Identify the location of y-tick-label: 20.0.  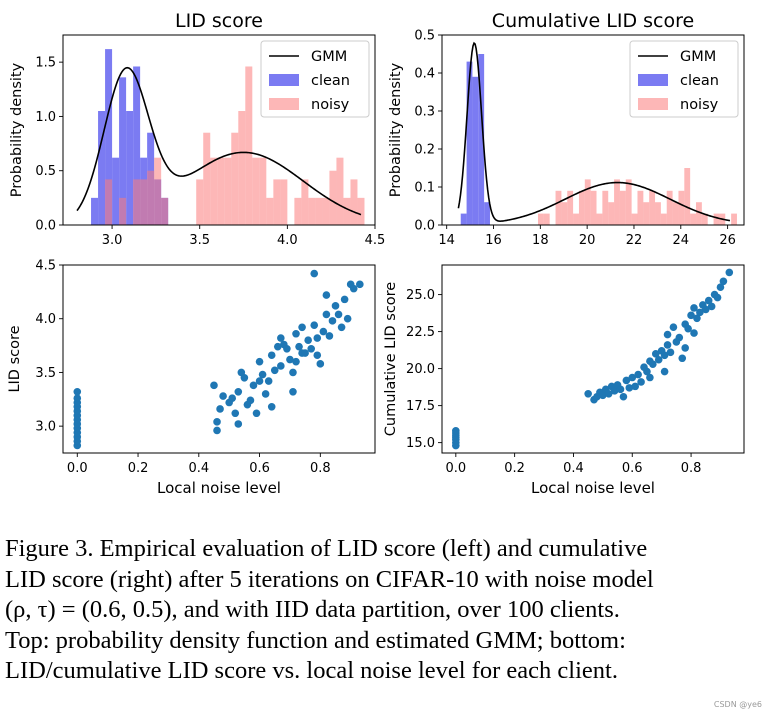
(420, 369).